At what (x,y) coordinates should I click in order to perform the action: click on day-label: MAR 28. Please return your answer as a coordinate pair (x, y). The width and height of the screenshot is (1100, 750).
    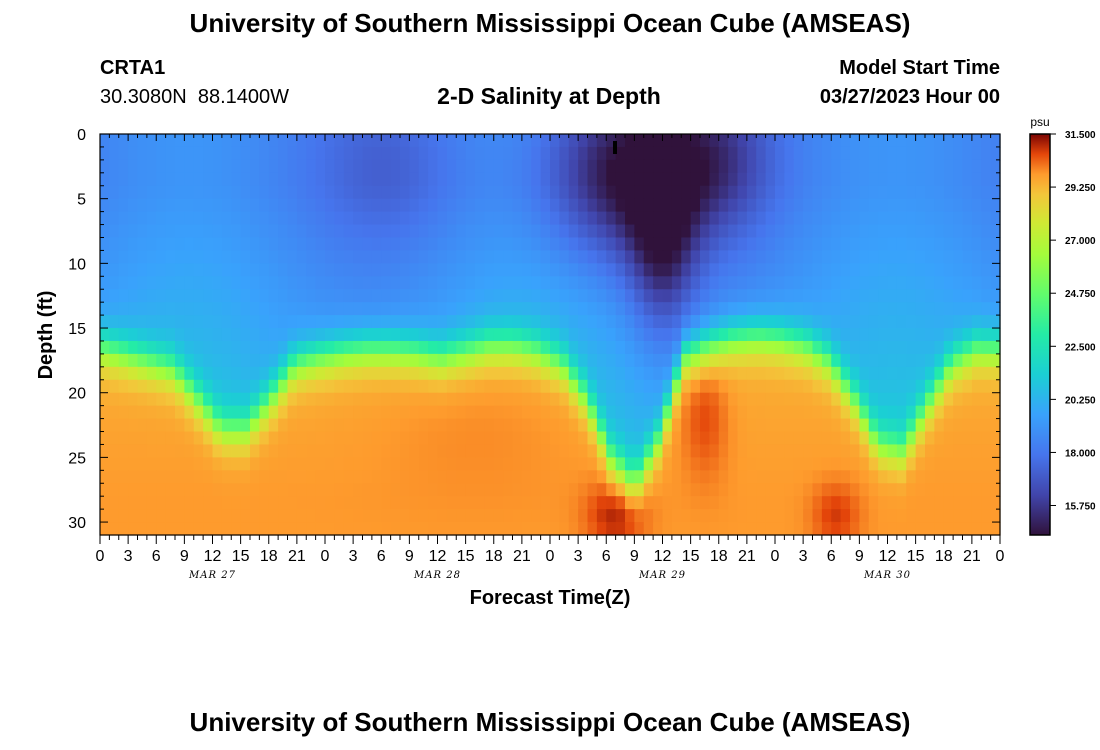
    Looking at the image, I should click on (437, 575).